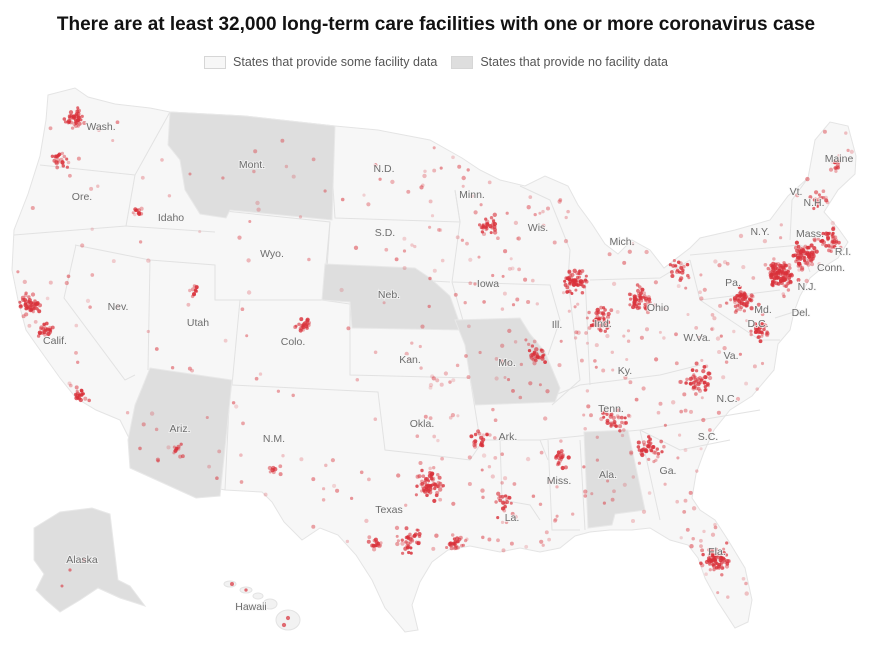  What do you see at coordinates (335, 62) in the screenshot?
I see `legend-label-some-data: States that provide some facility data` at bounding box center [335, 62].